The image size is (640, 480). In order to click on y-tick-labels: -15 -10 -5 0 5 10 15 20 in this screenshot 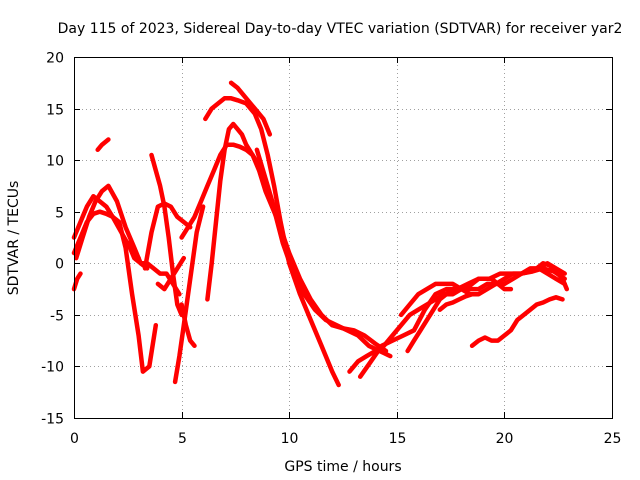, I will do `click(52, 239)`.